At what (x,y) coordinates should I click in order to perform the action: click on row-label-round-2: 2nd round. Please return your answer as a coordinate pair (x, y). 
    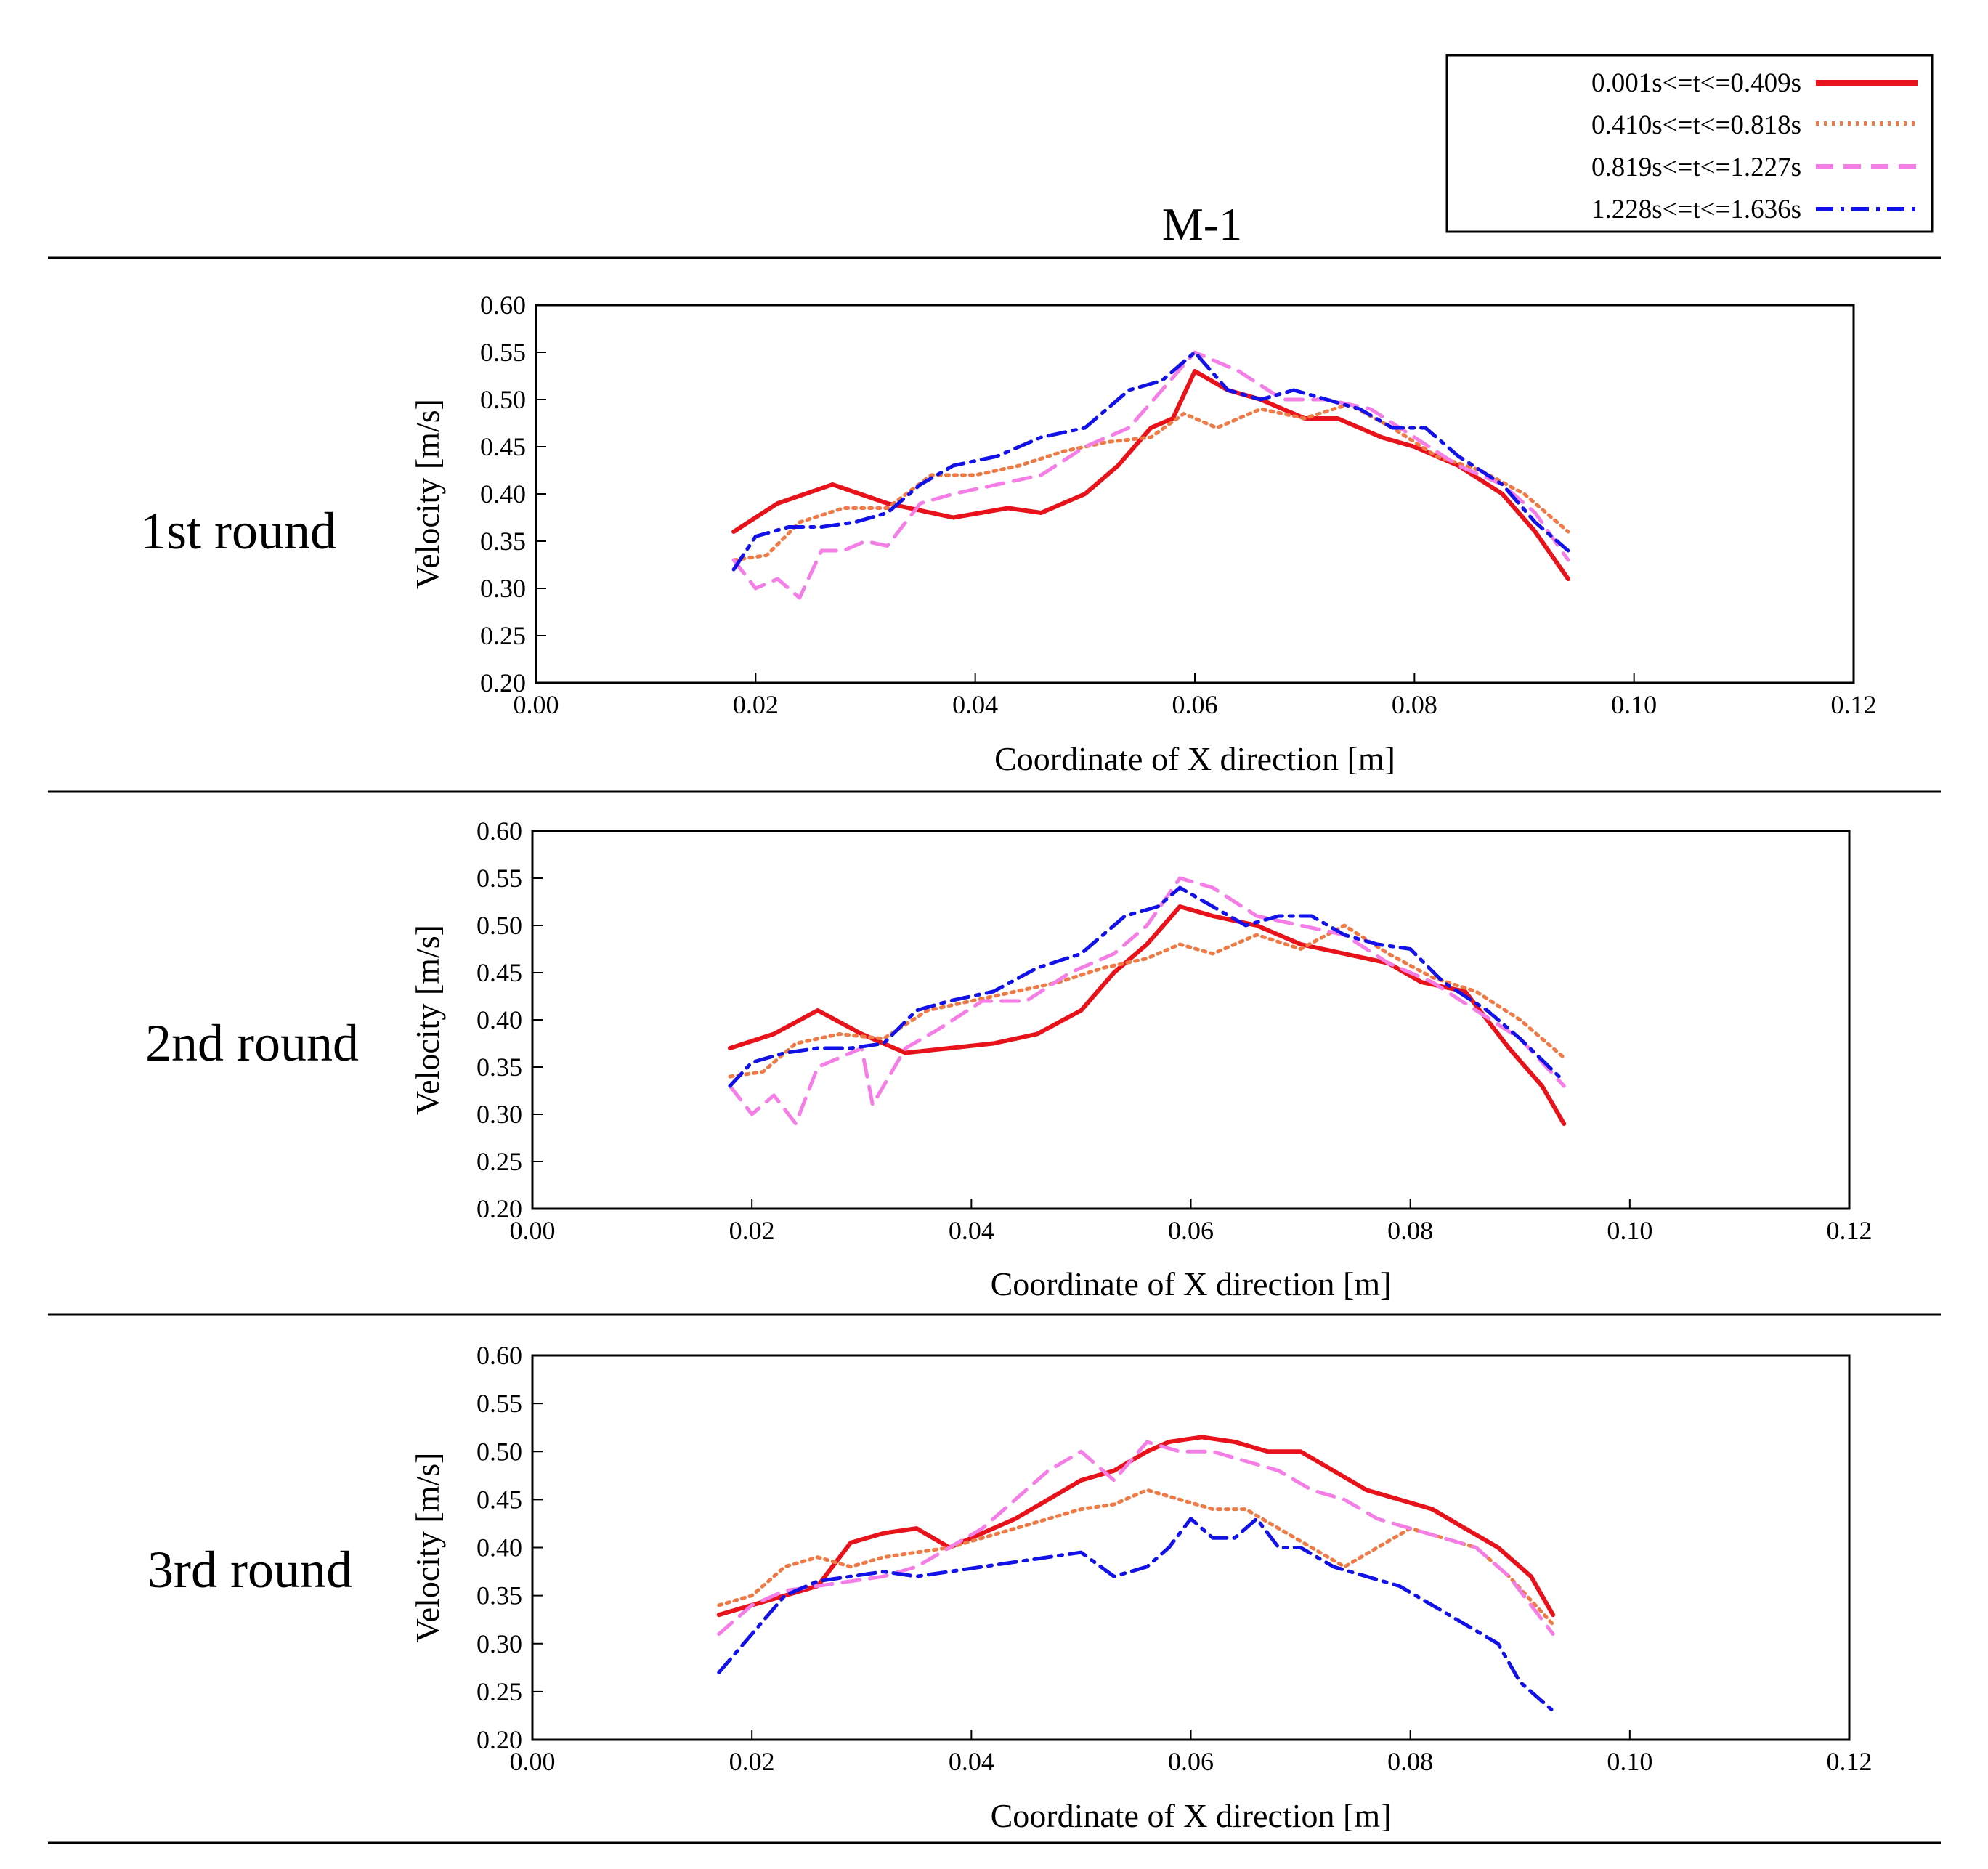
    Looking at the image, I should click on (252, 1043).